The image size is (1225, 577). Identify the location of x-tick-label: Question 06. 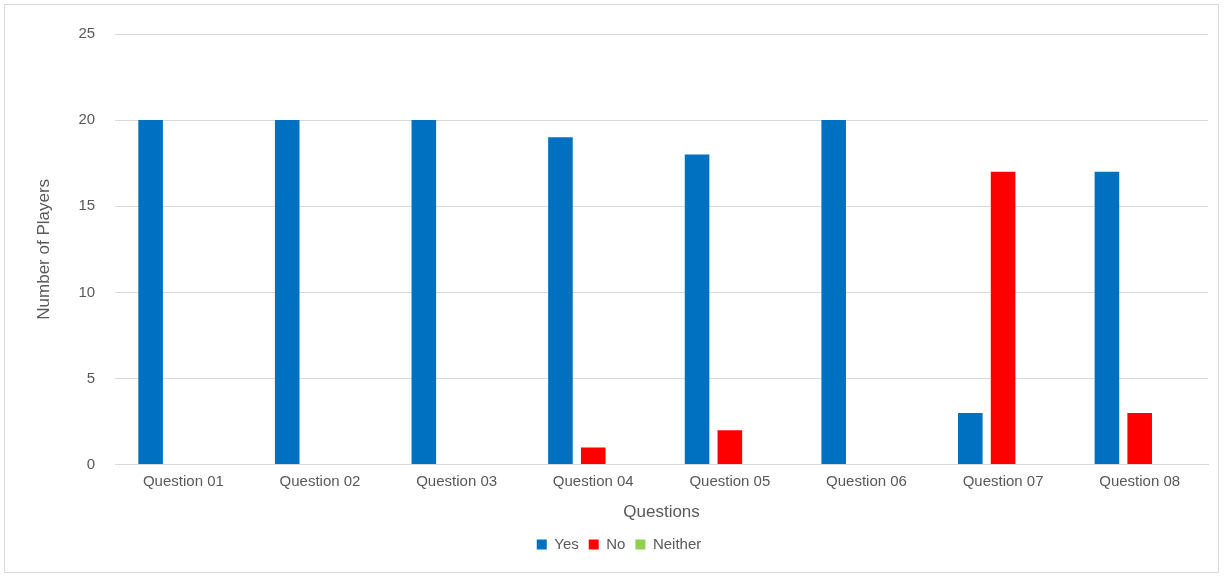
(866, 480).